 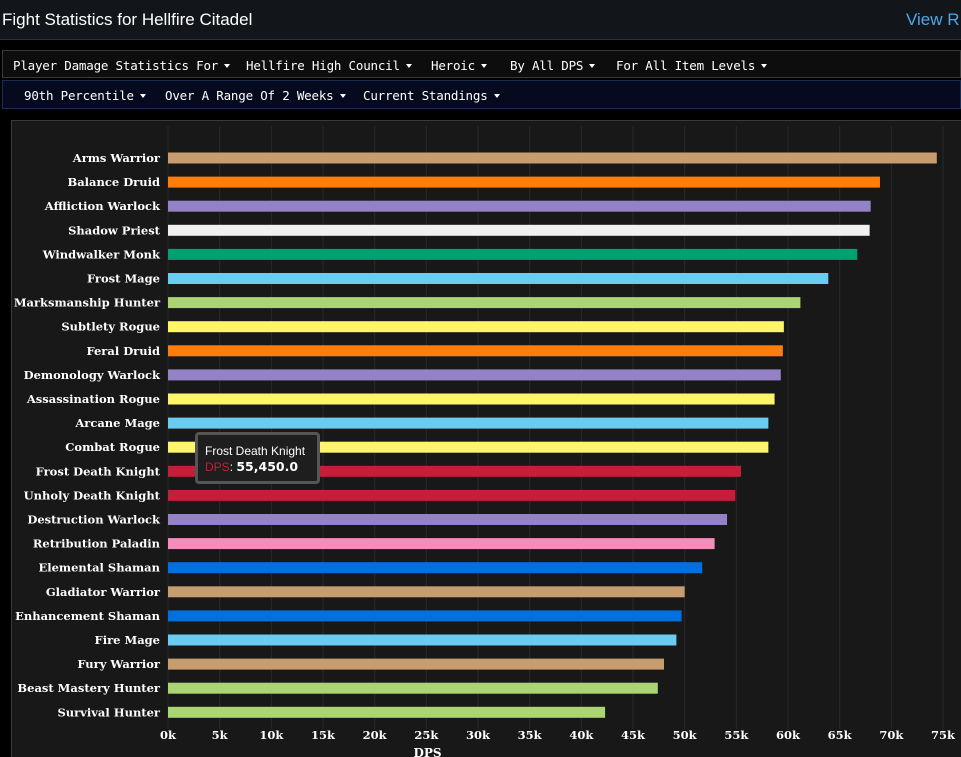 I want to click on category-label: Unholy Death Knight, so click(x=92, y=495).